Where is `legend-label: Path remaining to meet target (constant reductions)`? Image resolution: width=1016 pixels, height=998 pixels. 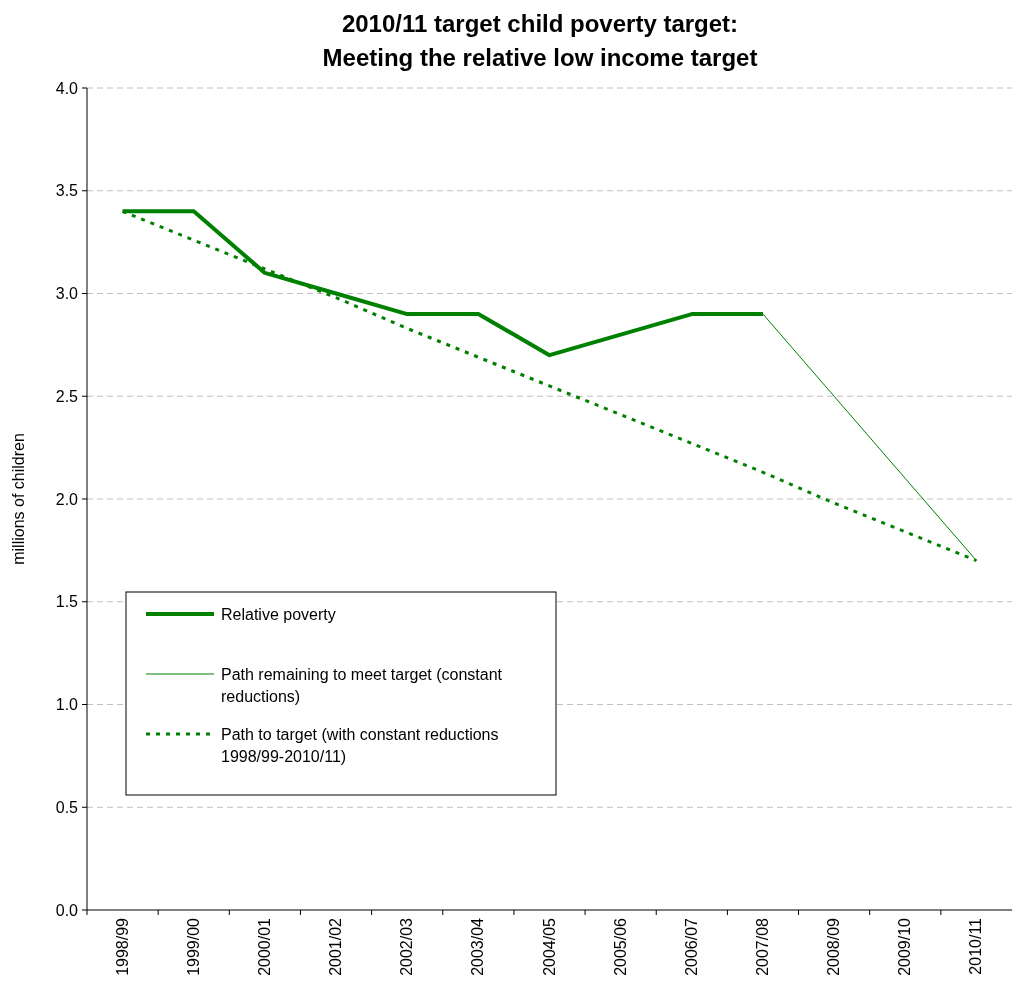
legend-label: Path remaining to meet target (constant reductions) is located at coordinates (362, 685).